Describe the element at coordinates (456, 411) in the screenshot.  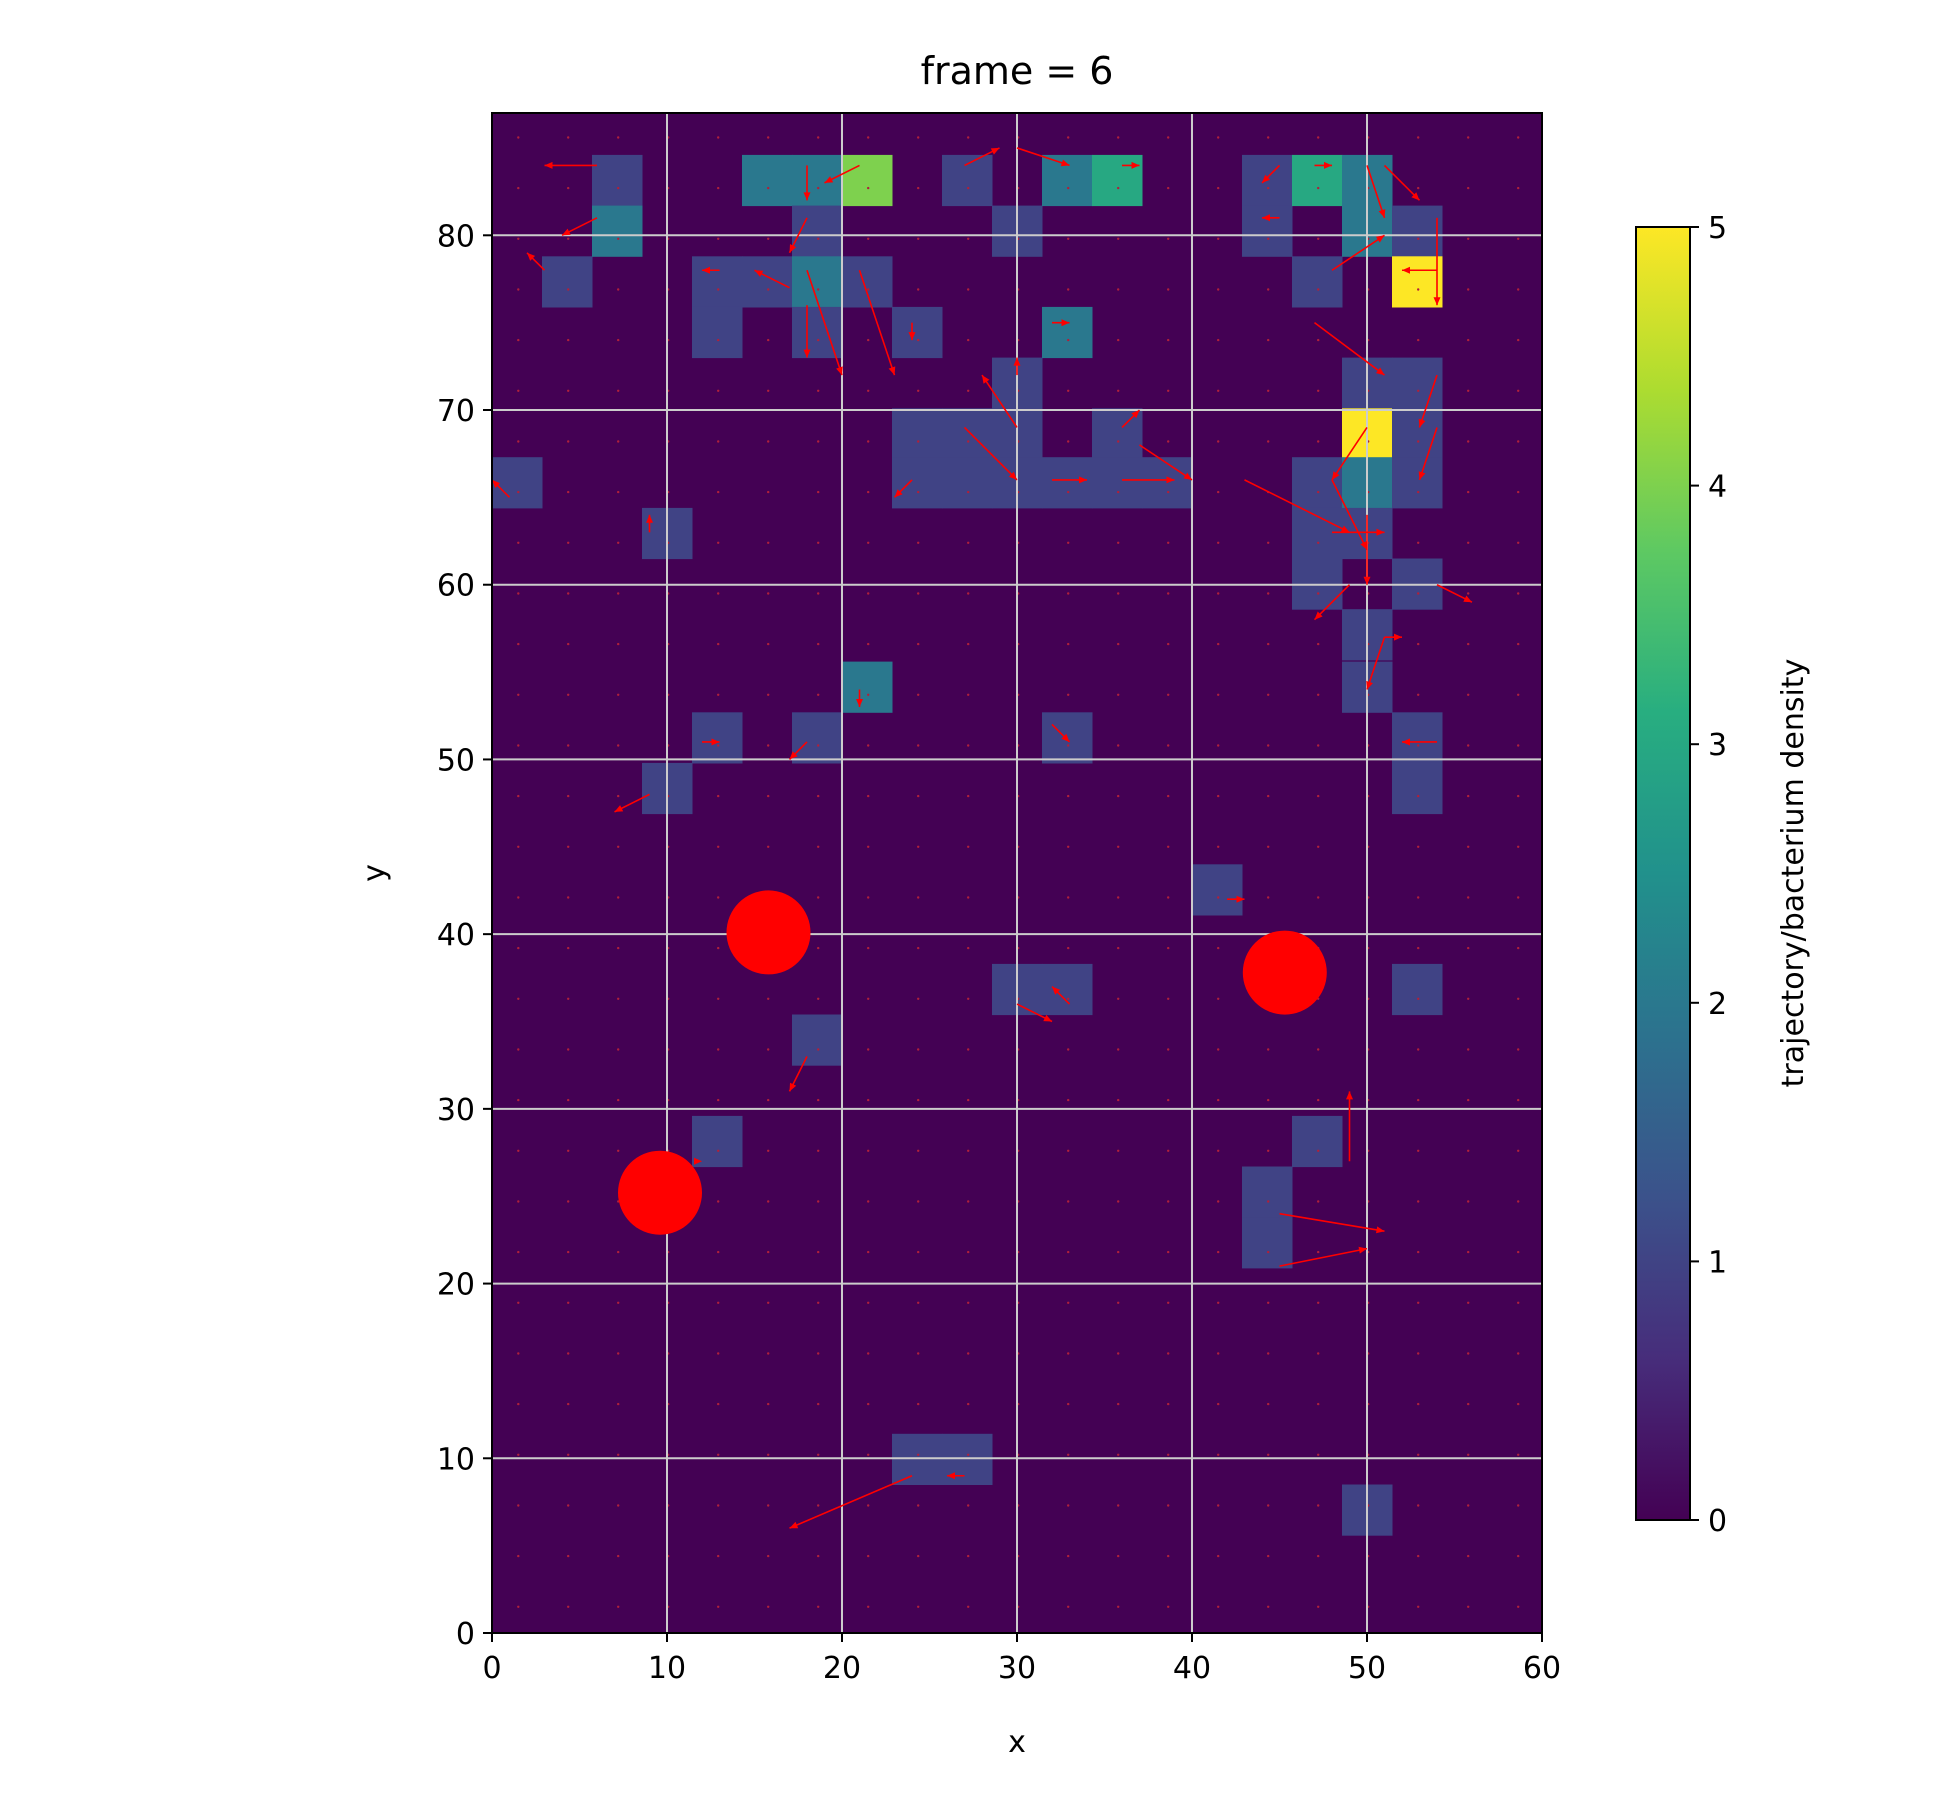
I see `y-tick-label: 70` at that location.